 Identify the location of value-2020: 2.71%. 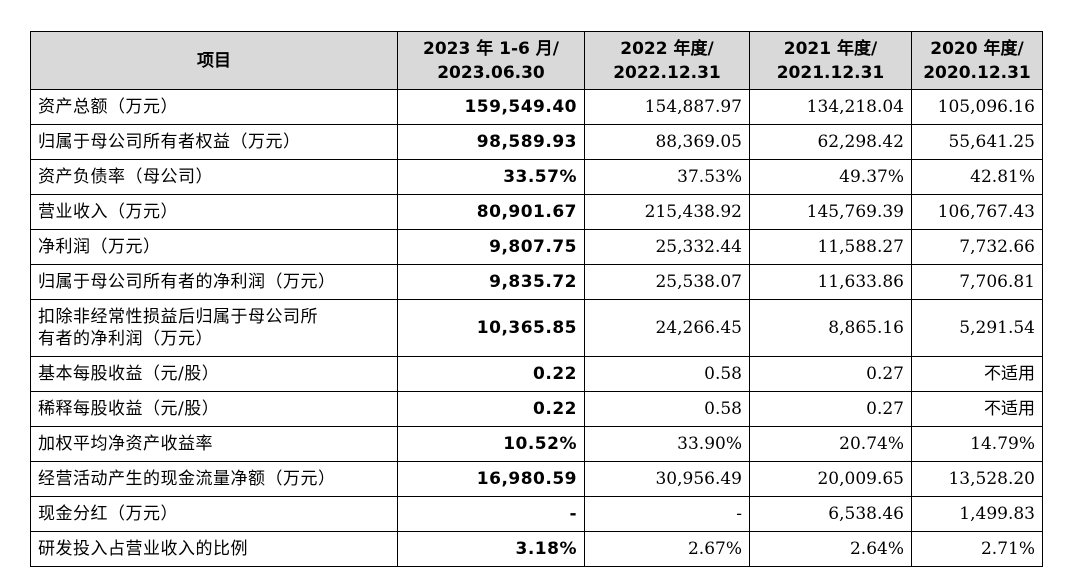
(977, 549).